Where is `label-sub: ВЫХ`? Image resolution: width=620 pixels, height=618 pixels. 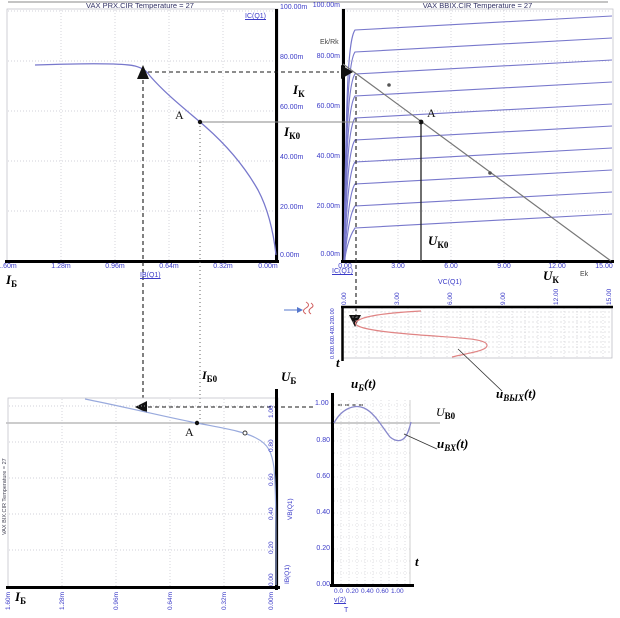
label-sub: ВЫХ is located at coordinates (513, 398).